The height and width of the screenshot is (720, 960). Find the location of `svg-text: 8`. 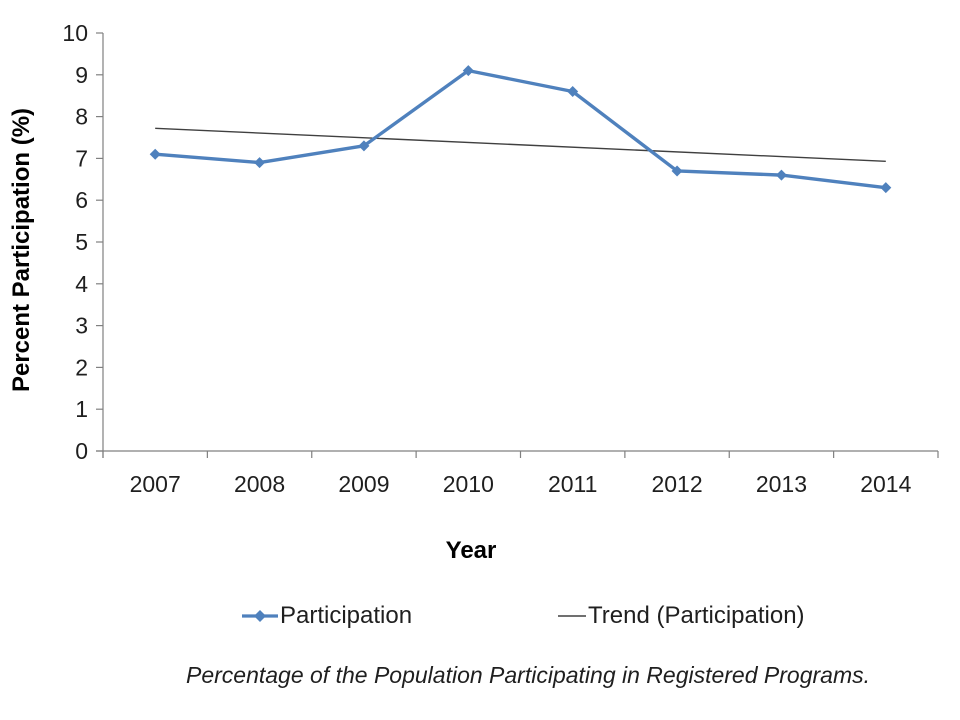

svg-text: 8 is located at coordinates (81, 117).